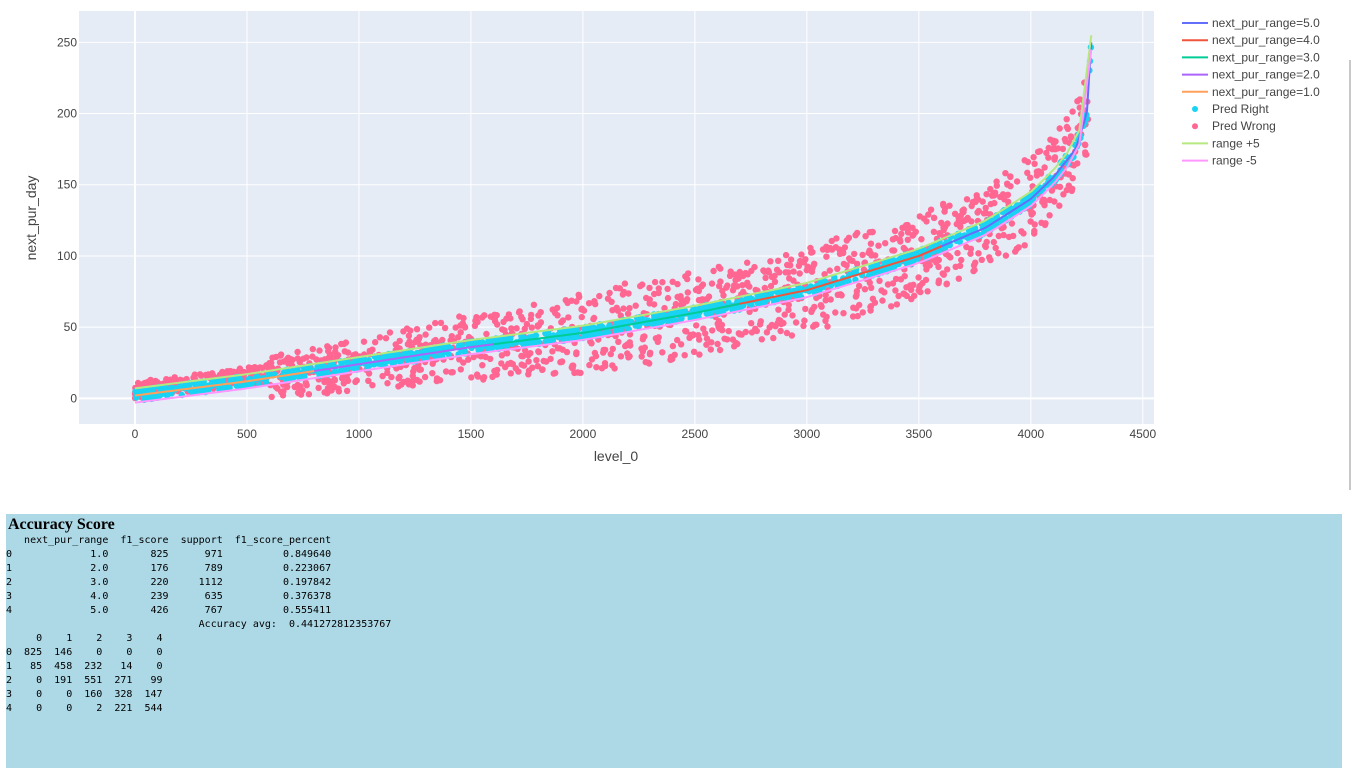  I want to click on legend-item: Pred Wrong, so click(1234, 126).